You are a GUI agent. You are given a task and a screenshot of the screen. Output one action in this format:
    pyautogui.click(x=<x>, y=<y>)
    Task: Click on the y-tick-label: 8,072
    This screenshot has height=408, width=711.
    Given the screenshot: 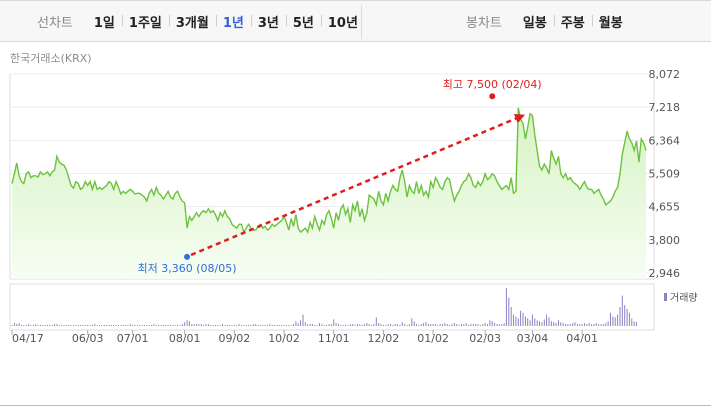 What is the action you would take?
    pyautogui.click(x=665, y=74)
    